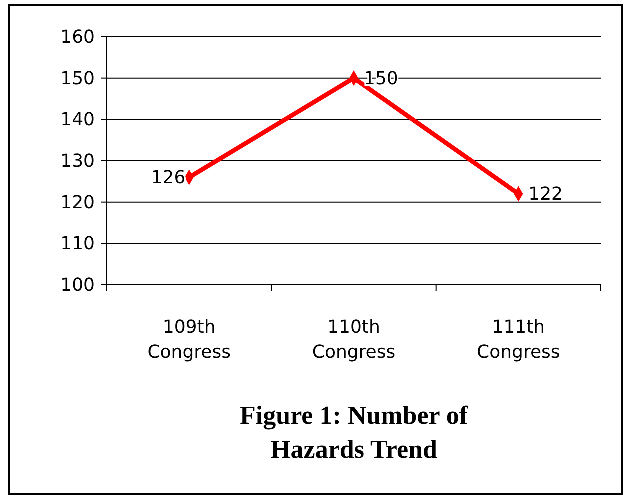 This screenshot has width=631, height=499. I want to click on x-tick-label: 109th Congress, so click(189, 340).